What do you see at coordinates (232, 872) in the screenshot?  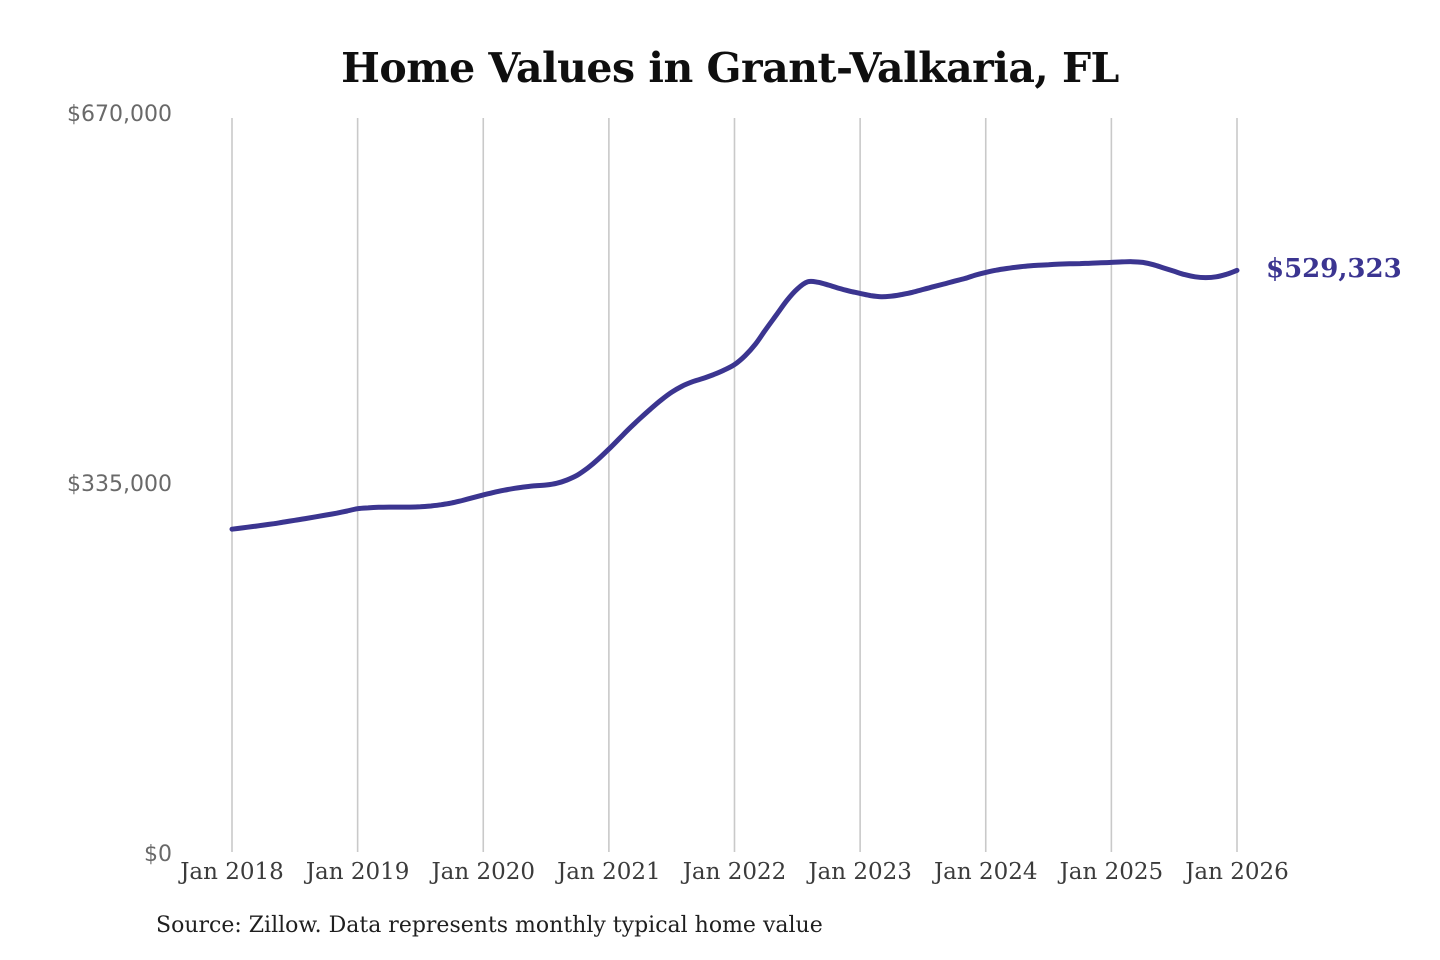 I see `x-axis-label-jan-2018: Jan 2018` at bounding box center [232, 872].